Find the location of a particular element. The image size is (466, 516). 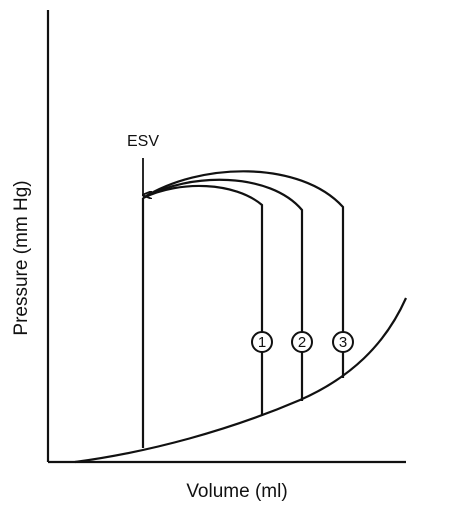

loop-label: 1 is located at coordinates (262, 342).